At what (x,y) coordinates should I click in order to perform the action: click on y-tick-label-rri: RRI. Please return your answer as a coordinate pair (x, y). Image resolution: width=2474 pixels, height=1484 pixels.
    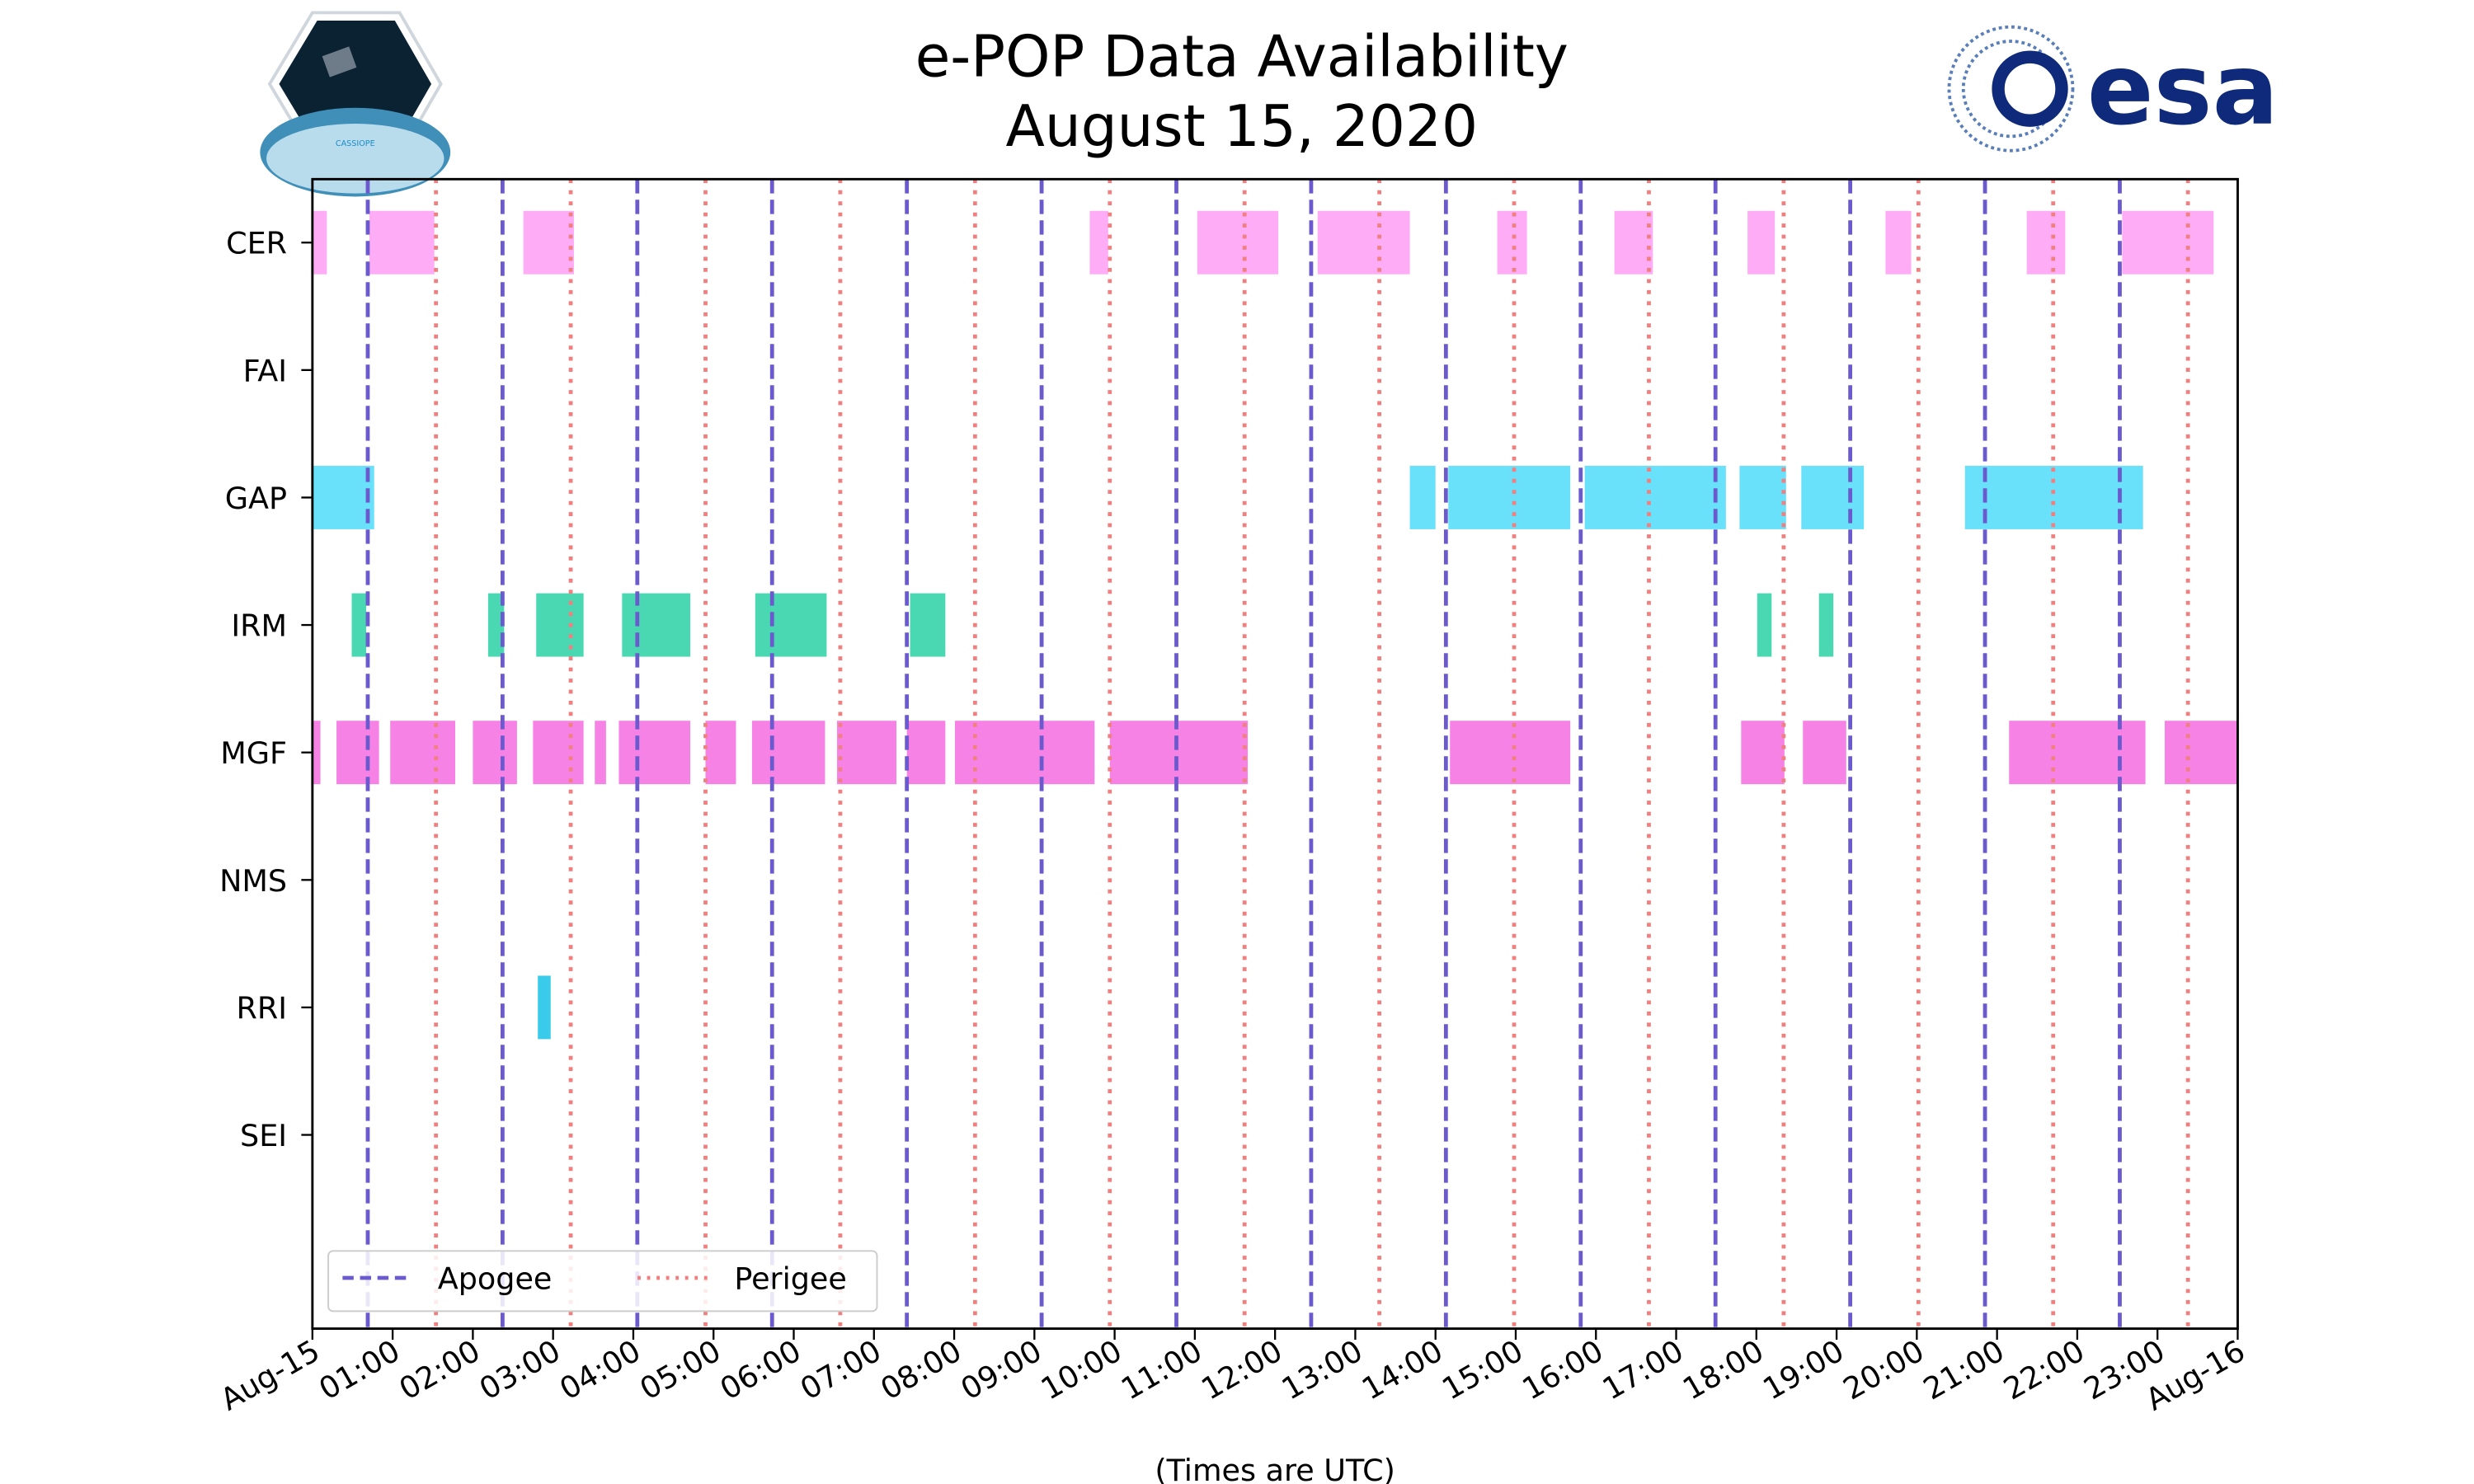
    Looking at the image, I should click on (262, 1008).